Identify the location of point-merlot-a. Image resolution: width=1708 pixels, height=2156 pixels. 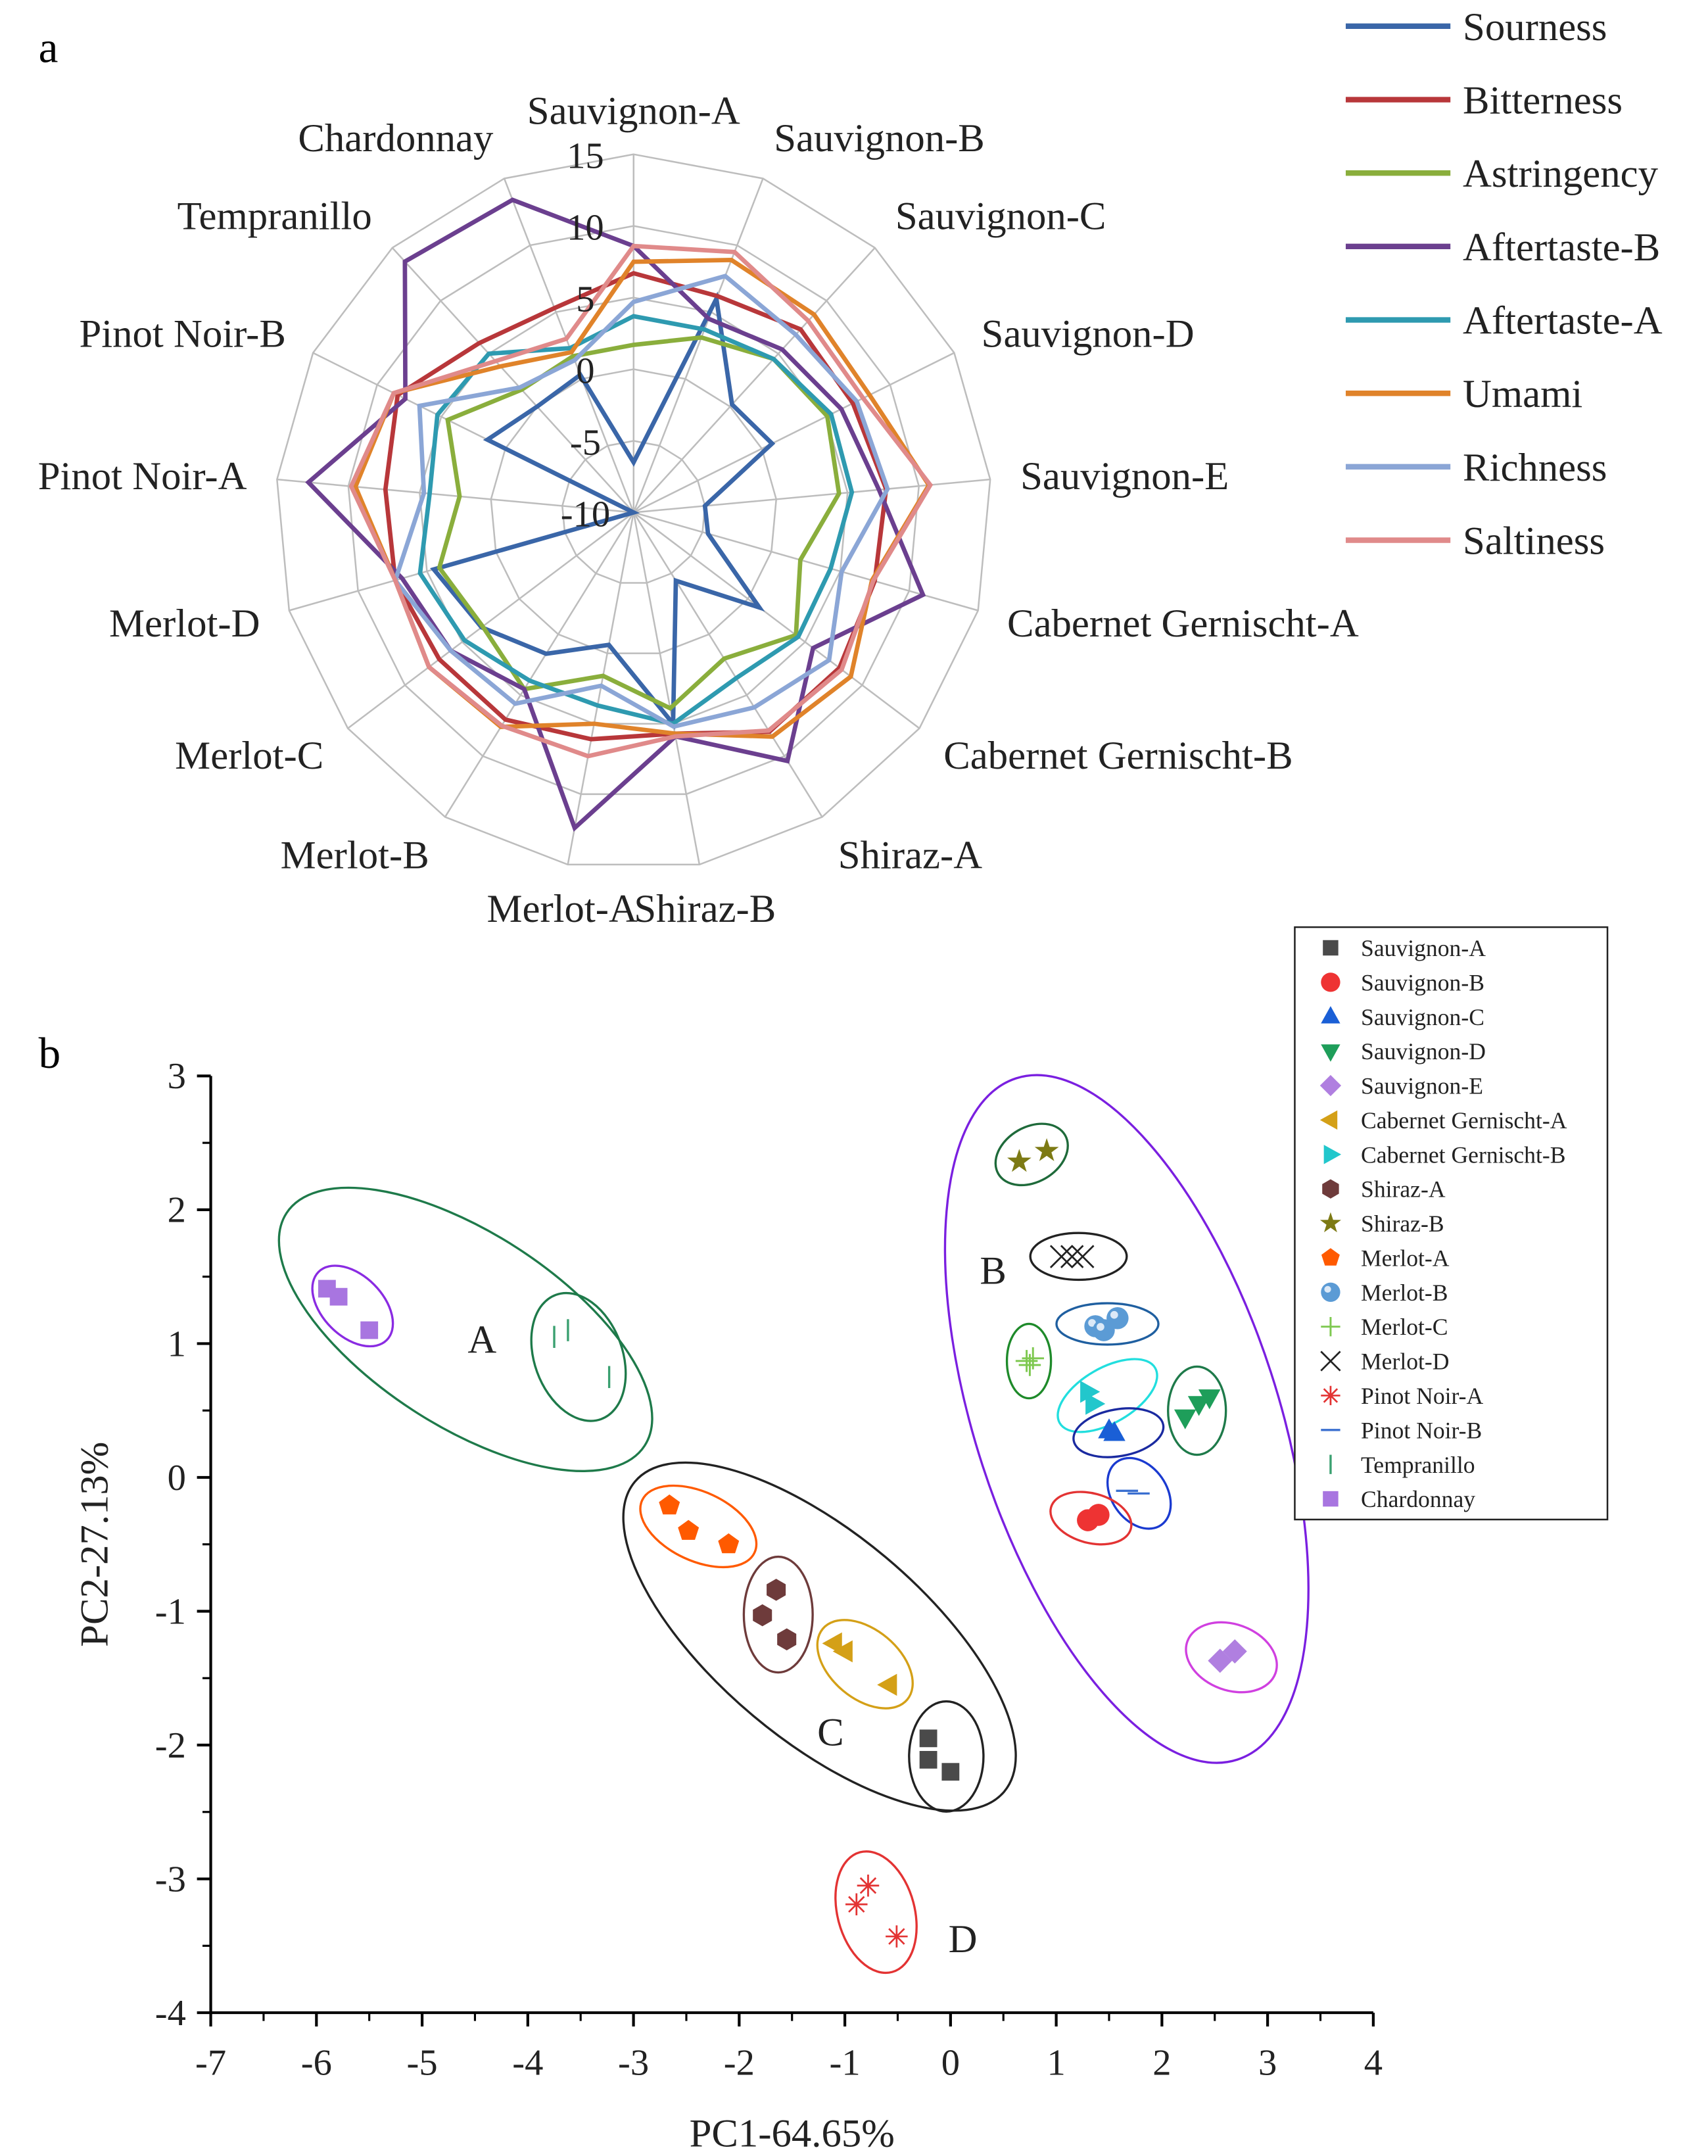
(669, 1504).